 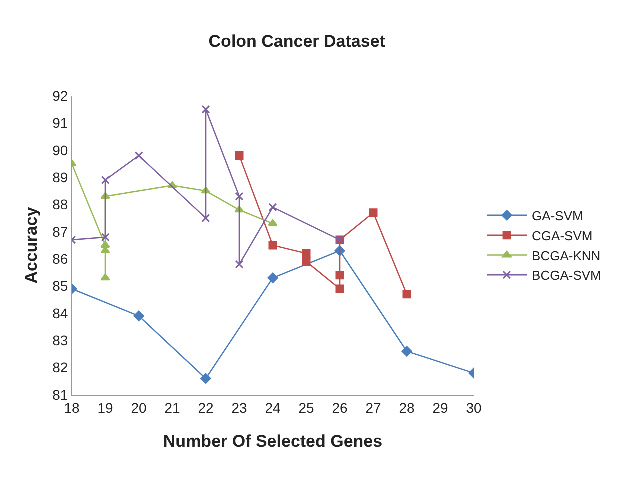 What do you see at coordinates (60, 232) in the screenshot?
I see `y-tick-label: 87` at bounding box center [60, 232].